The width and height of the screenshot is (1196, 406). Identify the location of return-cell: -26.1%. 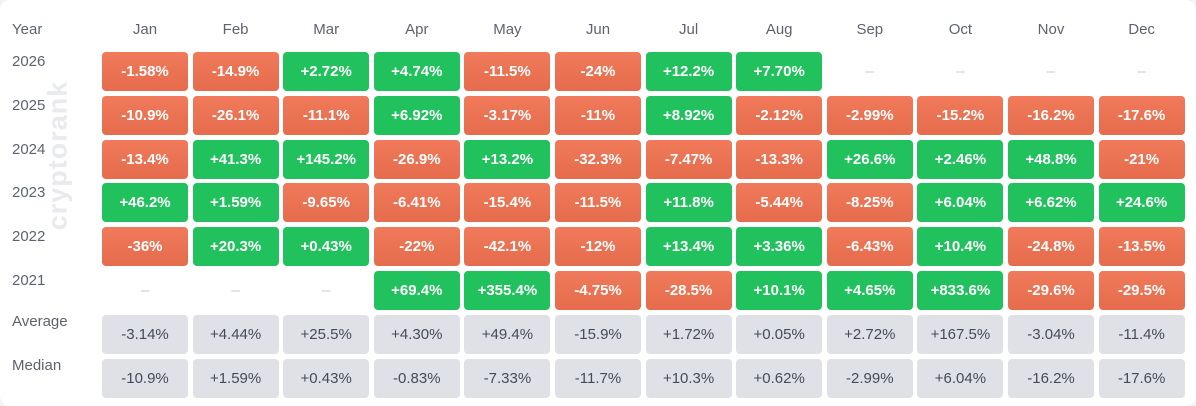
(235, 115).